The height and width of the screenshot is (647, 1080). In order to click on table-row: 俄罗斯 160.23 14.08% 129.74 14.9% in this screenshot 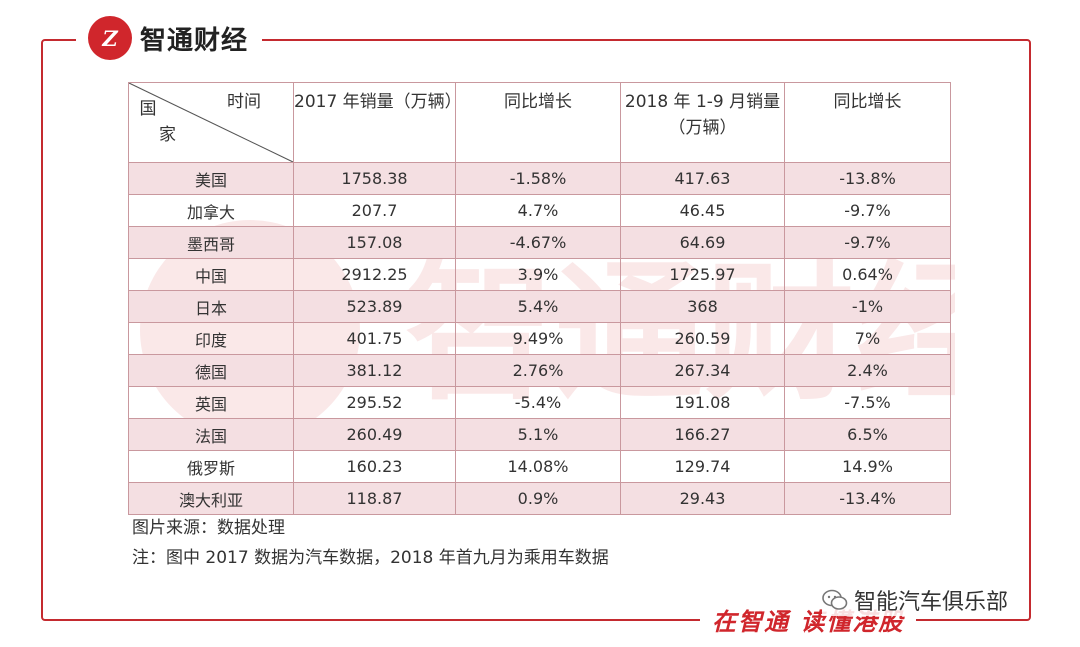, I will do `click(539, 466)`.